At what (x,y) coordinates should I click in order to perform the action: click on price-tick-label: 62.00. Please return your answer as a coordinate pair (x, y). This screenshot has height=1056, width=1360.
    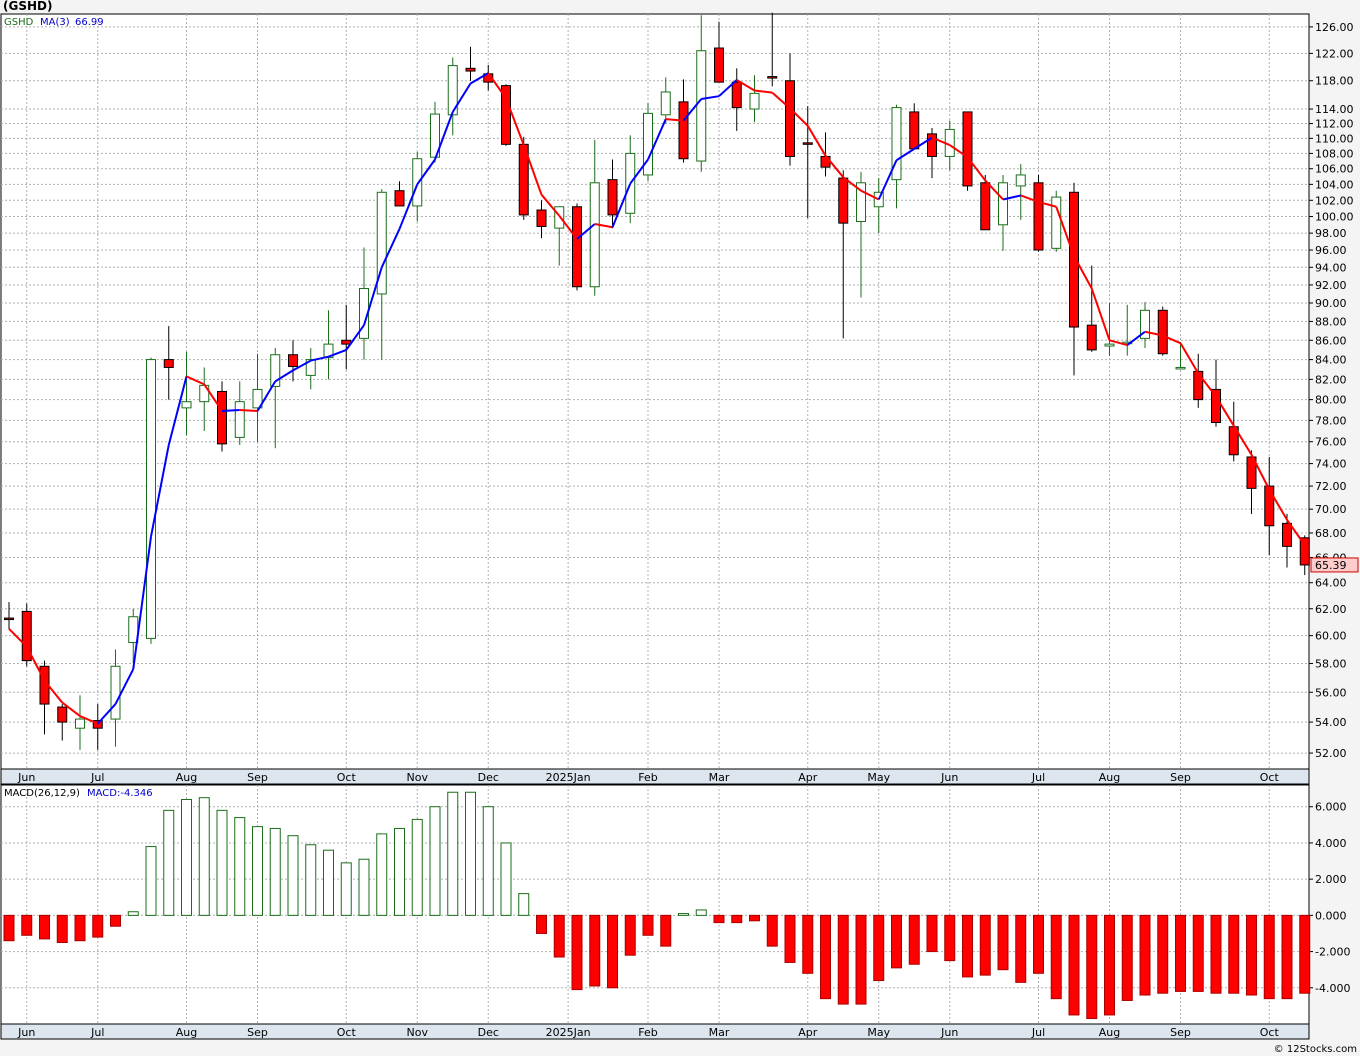
    Looking at the image, I should click on (1331, 609).